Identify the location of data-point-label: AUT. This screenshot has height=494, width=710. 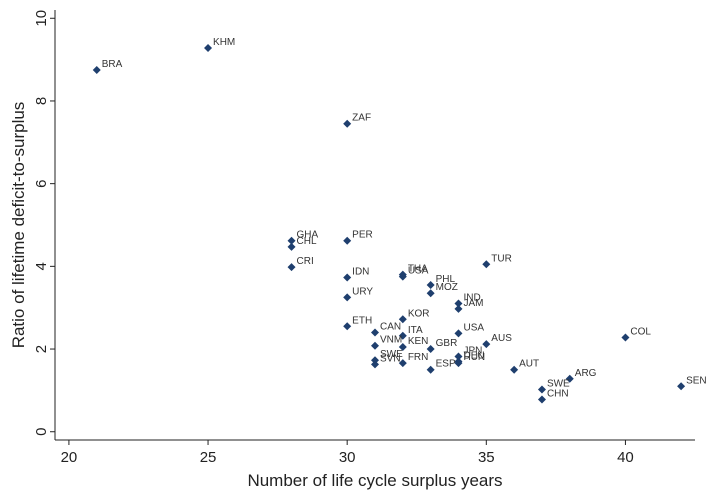
(529, 364).